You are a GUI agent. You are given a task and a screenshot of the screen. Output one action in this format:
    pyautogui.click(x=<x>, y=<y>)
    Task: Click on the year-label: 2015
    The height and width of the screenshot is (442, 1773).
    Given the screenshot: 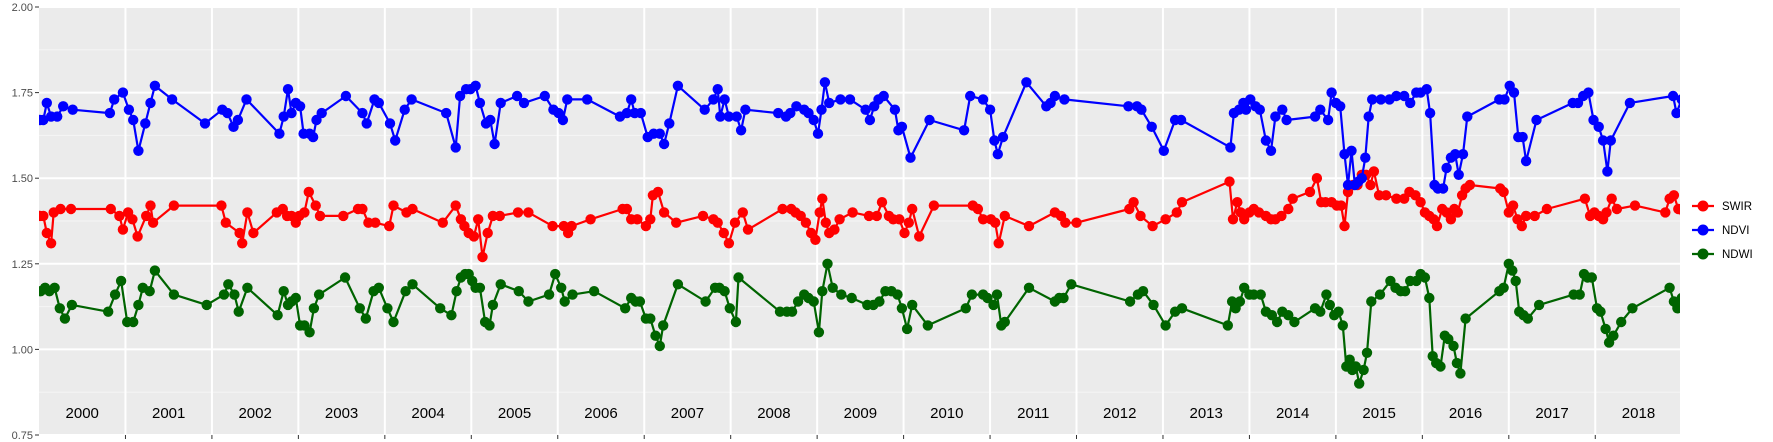 What is the action you would take?
    pyautogui.click(x=1378, y=413)
    